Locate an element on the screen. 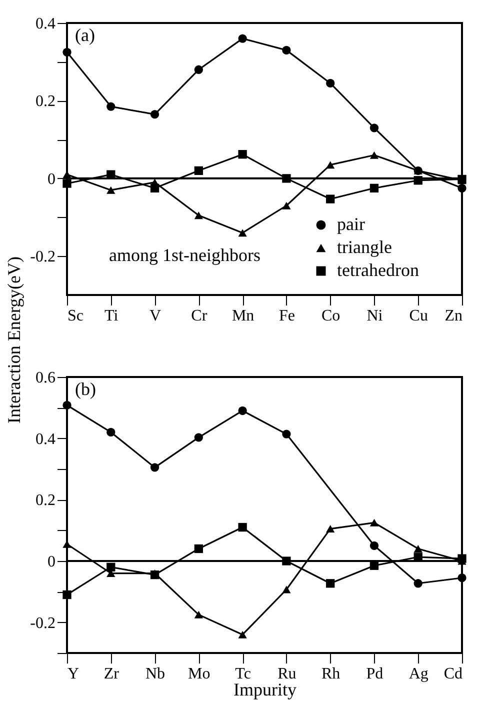 The width and height of the screenshot is (480, 706). x-axis-title: Impurity is located at coordinates (265, 690).